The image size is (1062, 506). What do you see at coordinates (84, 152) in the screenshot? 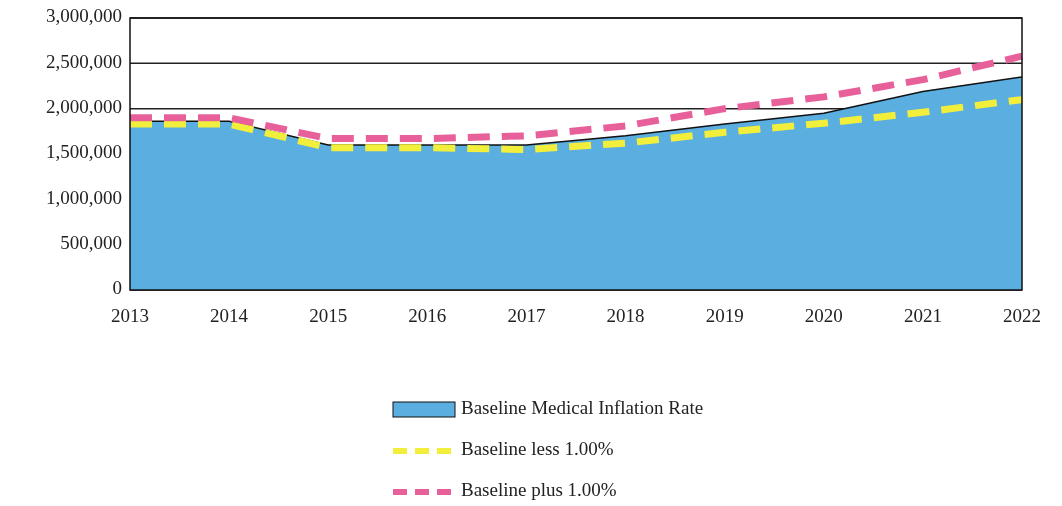
I see `y-tick-label: 1,500,000` at bounding box center [84, 152].